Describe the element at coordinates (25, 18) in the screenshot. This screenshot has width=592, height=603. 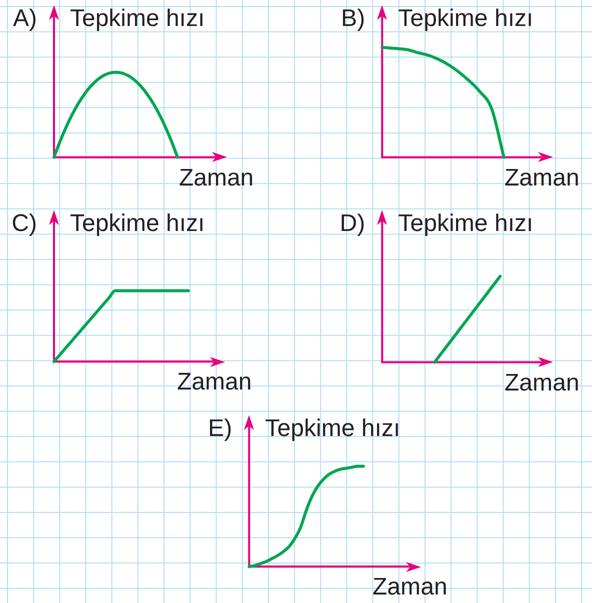
I see `chart-title: A)` at that location.